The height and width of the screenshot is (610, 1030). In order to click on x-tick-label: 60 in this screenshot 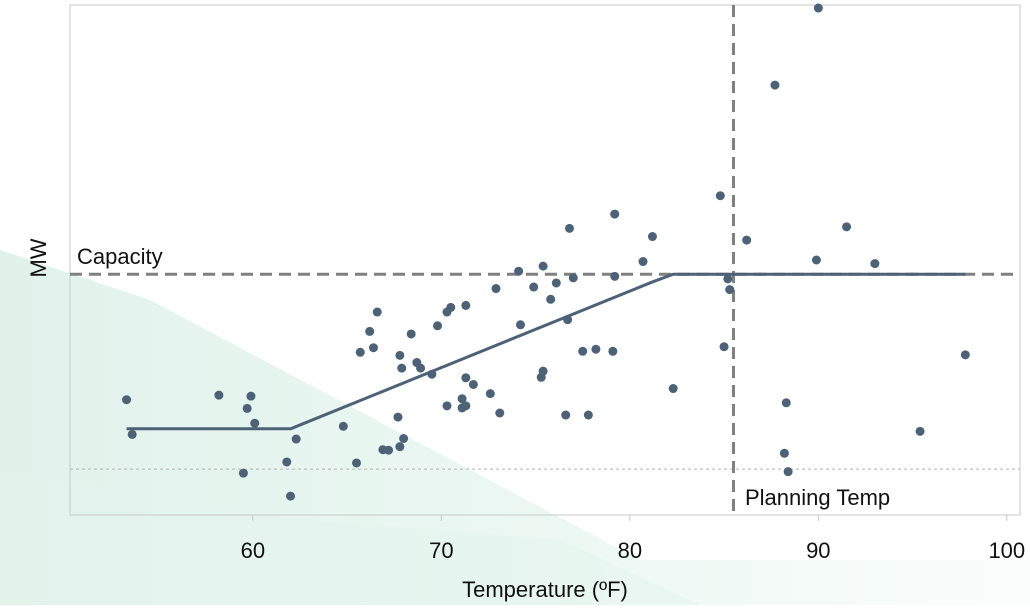, I will do `click(253, 550)`.